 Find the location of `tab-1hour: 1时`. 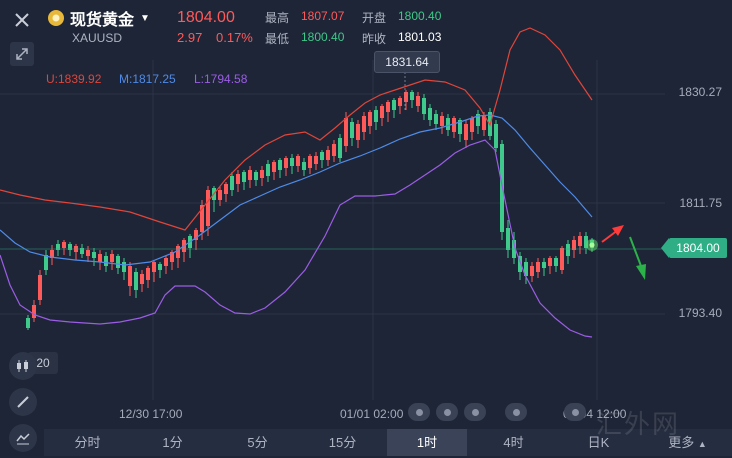

tab-1hour: 1时 is located at coordinates (427, 442).